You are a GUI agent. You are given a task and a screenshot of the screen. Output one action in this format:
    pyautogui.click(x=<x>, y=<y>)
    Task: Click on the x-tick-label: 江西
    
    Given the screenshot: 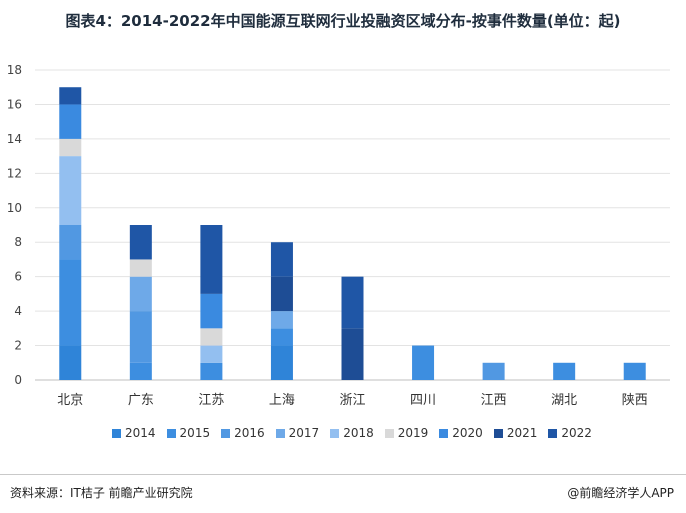 What is the action you would take?
    pyautogui.click(x=494, y=400)
    